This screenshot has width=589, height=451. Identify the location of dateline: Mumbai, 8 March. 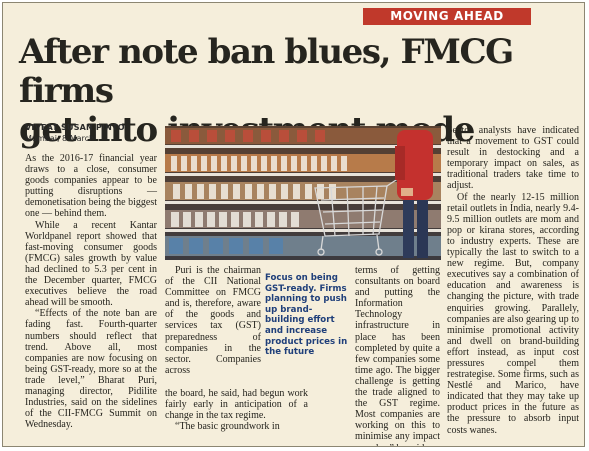
(60, 138).